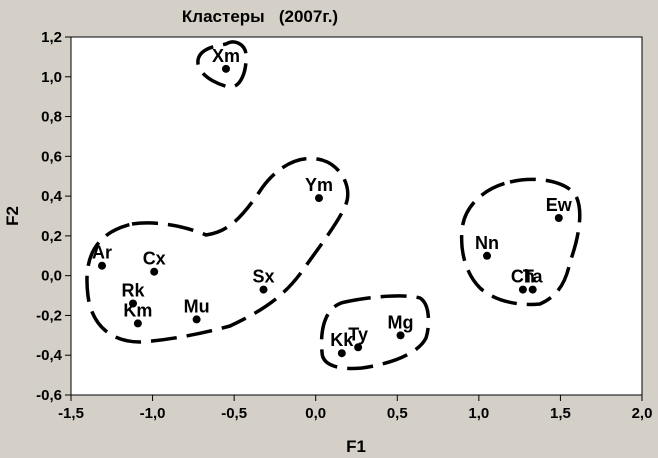 This screenshot has width=658, height=458. I want to click on point-label-xm: Xm, so click(226, 56).